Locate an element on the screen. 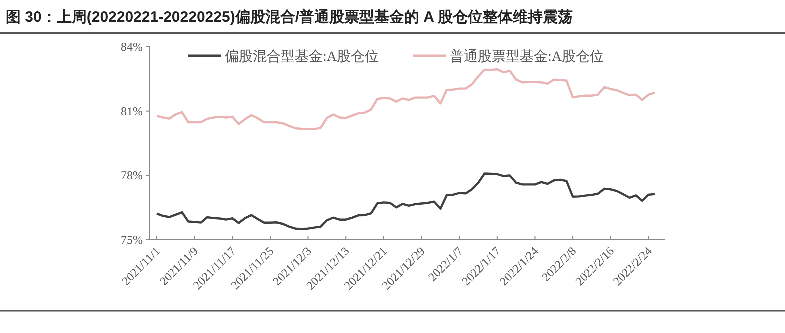  y-tick-label: 75% is located at coordinates (132, 240).